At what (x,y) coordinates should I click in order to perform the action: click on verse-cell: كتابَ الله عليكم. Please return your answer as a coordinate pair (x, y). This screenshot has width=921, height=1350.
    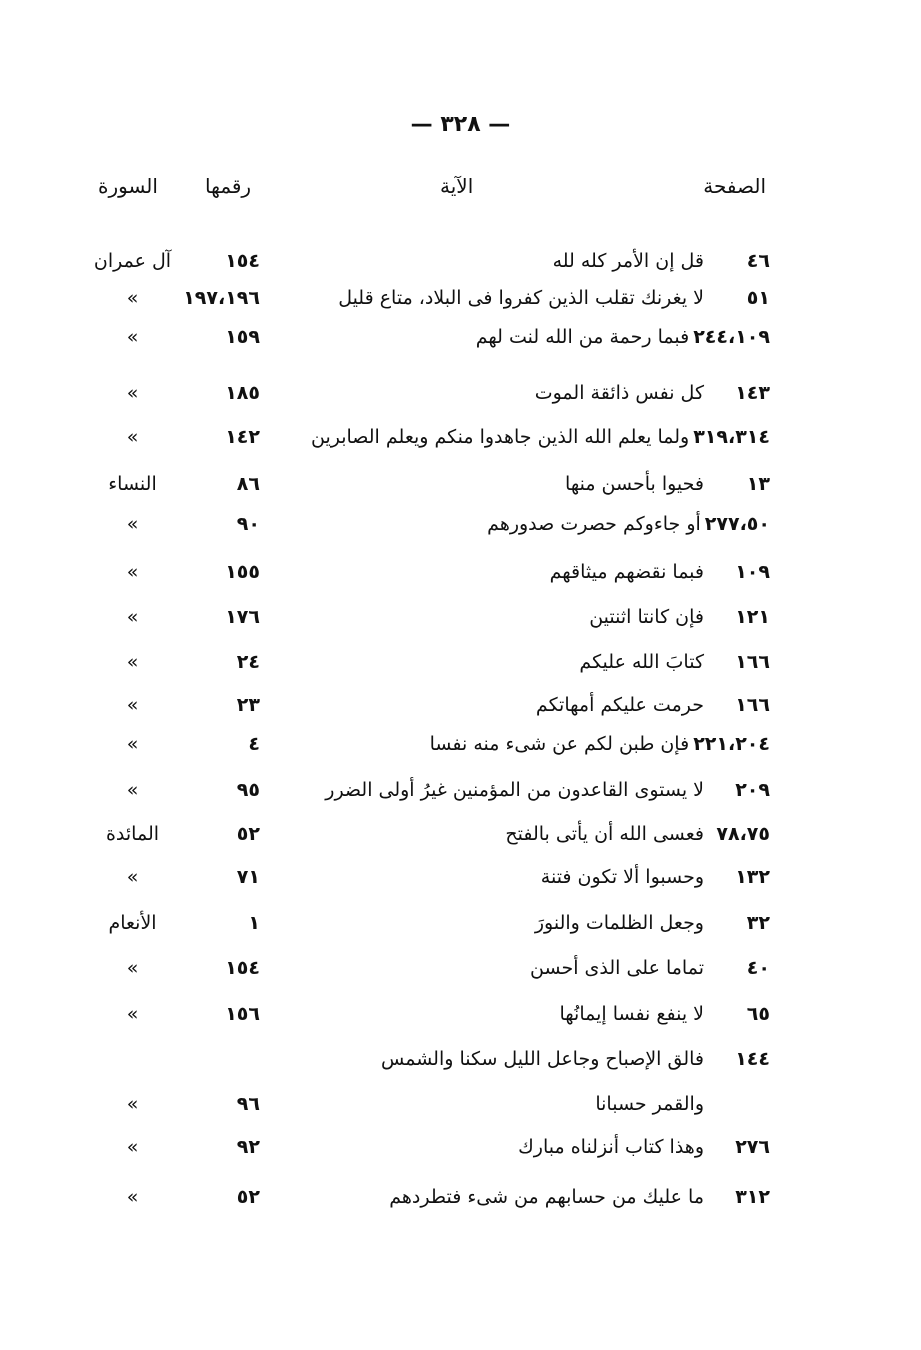
    Looking at the image, I should click on (641, 662).